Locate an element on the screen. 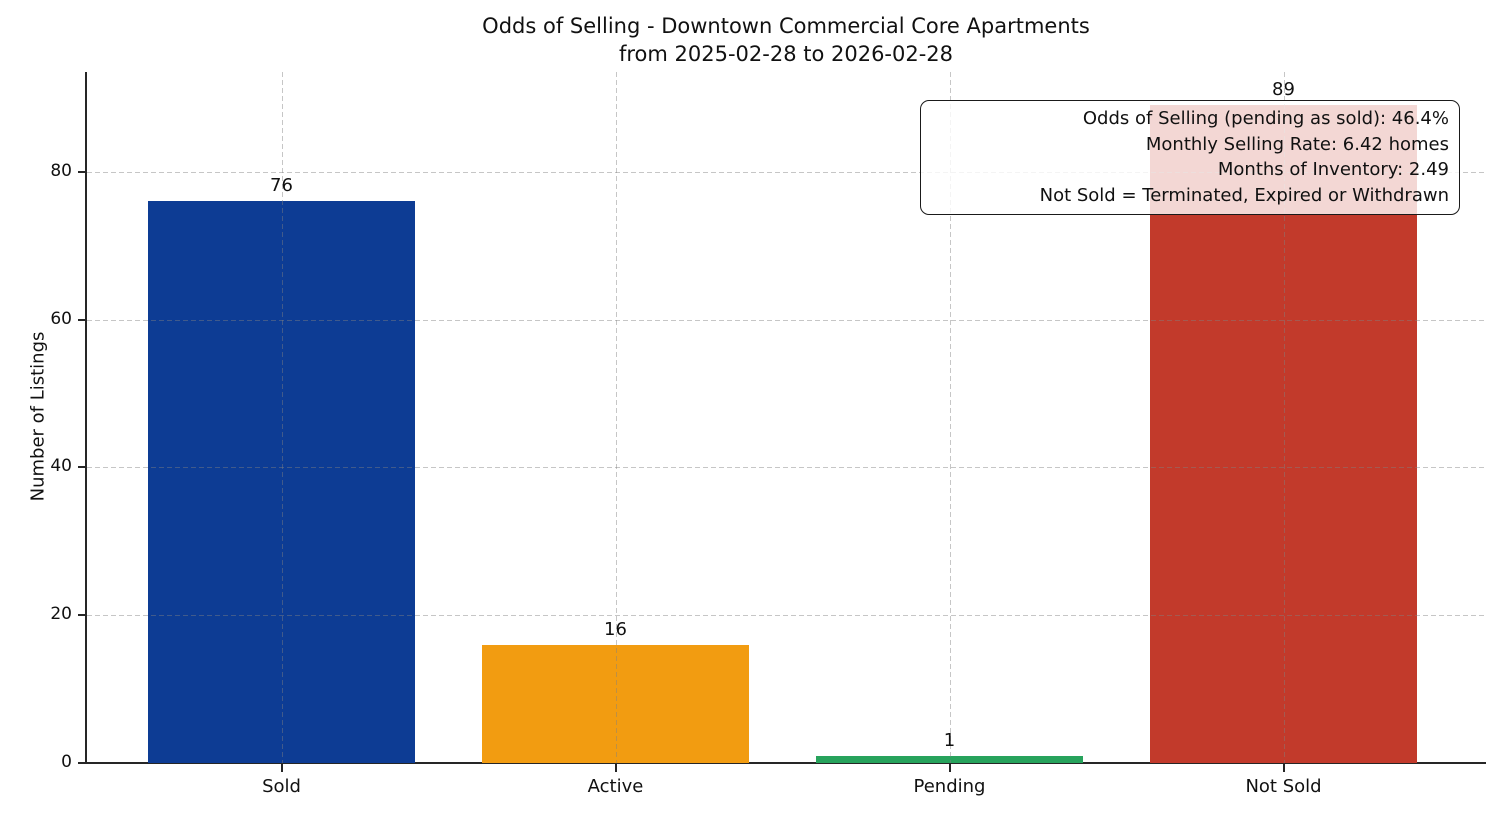 The image size is (1494, 816). x-tick-label-pending: Pending is located at coordinates (949, 786).